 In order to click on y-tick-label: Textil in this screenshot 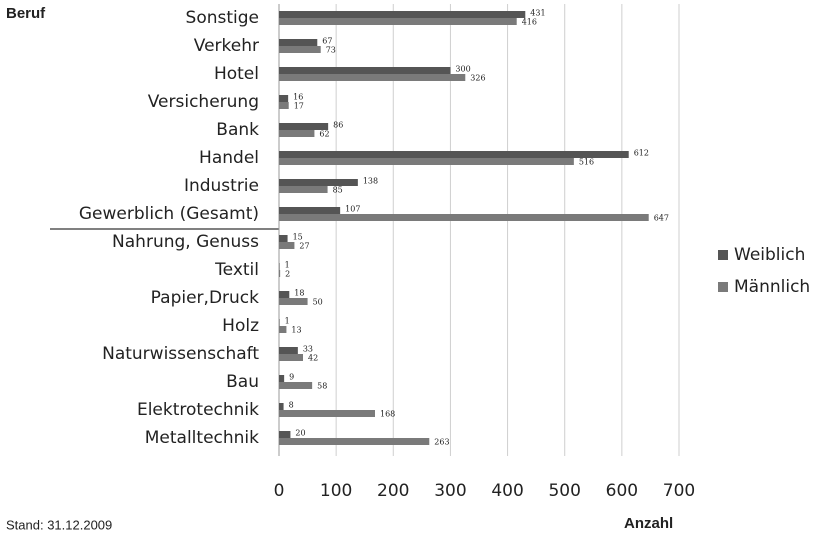, I will do `click(236, 270)`.